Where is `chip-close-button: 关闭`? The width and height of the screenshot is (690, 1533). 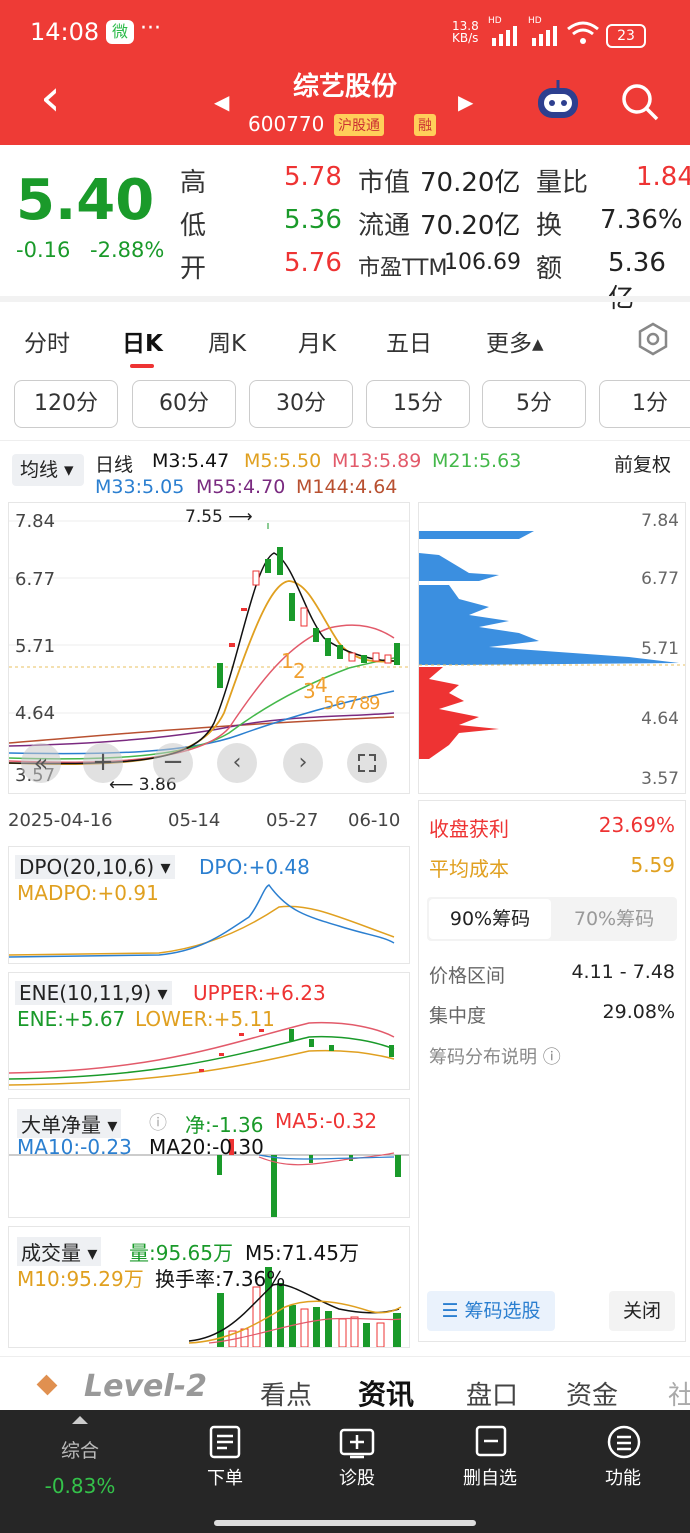 chip-close-button: 关闭 is located at coordinates (642, 1311).